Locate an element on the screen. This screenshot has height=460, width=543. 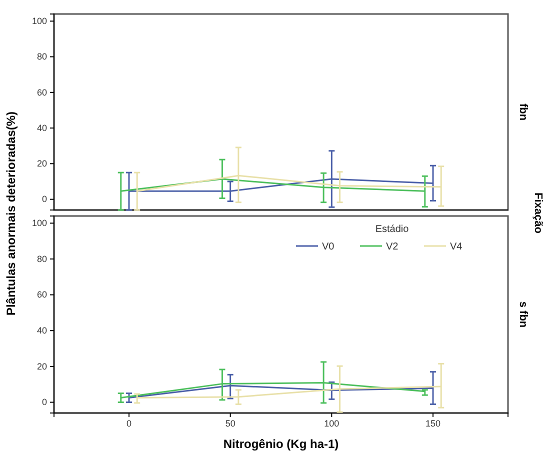
x-tick-label: 0 is located at coordinates (129, 423).